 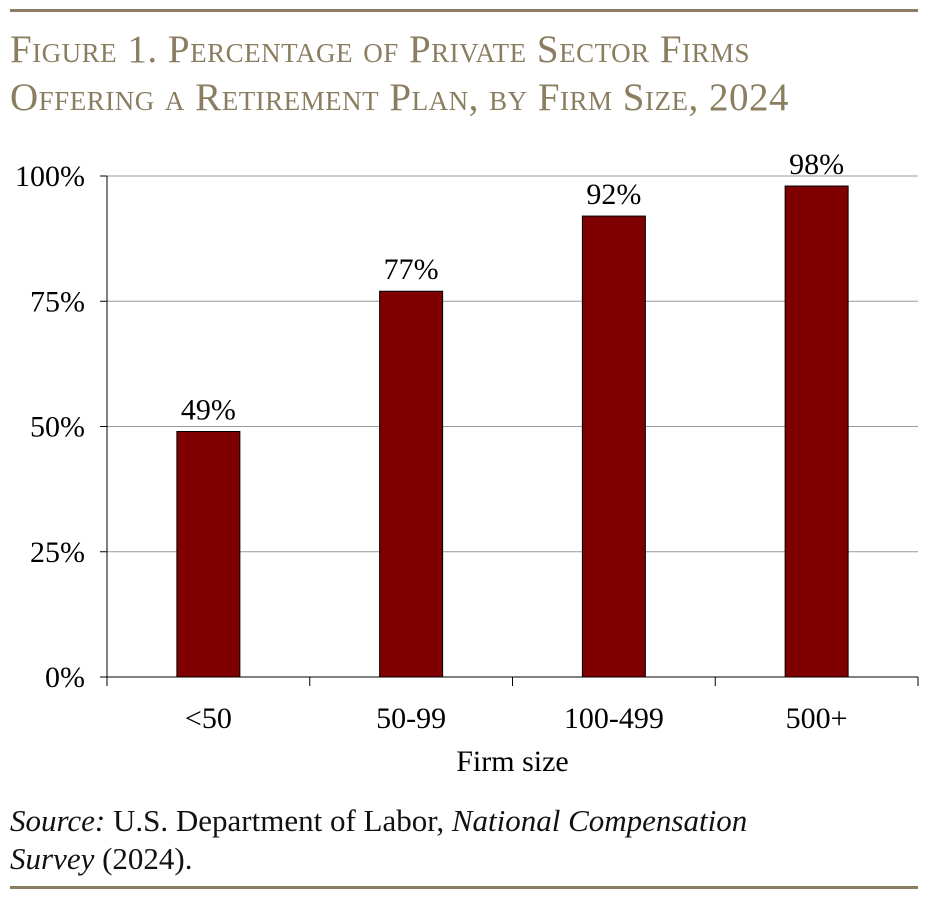 I want to click on x-tick-label: 500+, so click(x=817, y=718).